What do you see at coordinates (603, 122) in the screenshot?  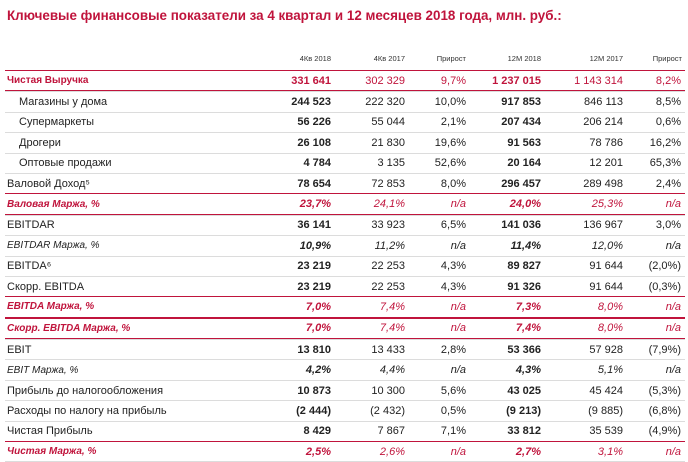 I see `cell-12m-2017: 206 214` at bounding box center [603, 122].